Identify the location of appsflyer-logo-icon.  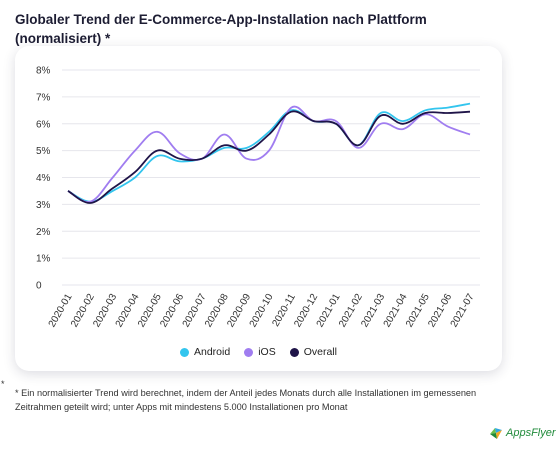
(496, 433).